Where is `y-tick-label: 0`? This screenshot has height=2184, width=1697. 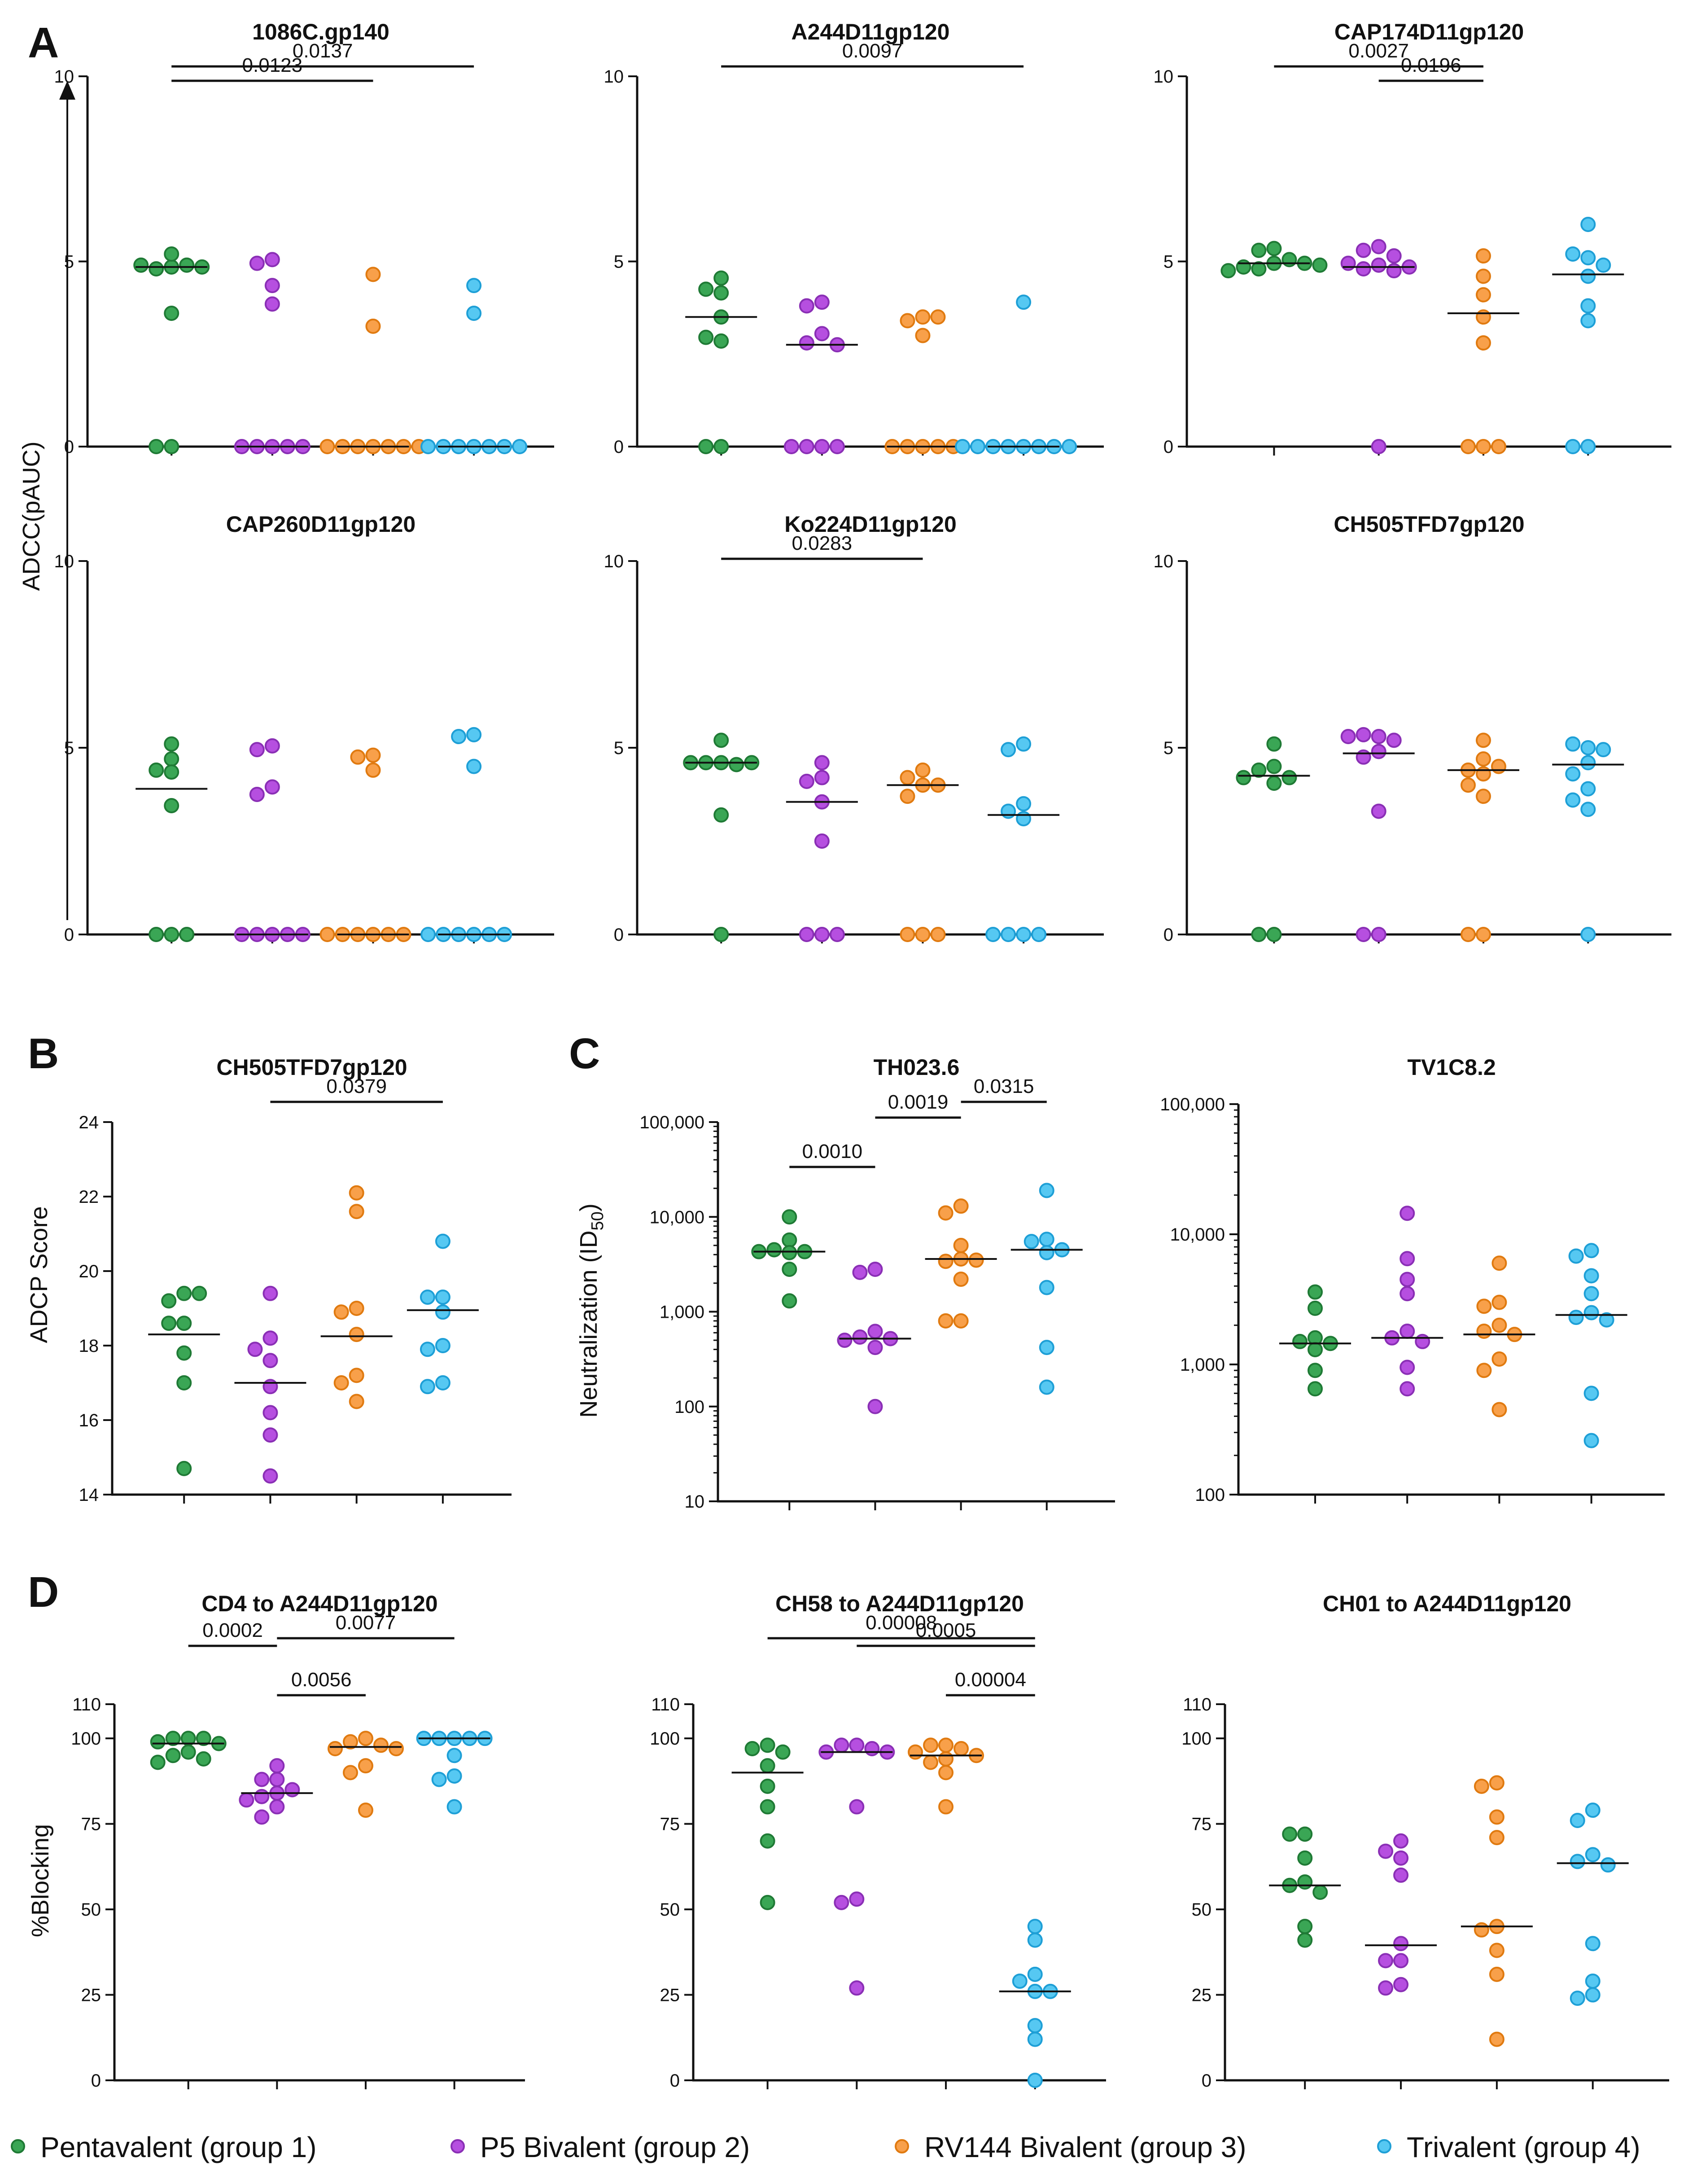 y-tick-label: 0 is located at coordinates (675, 2081).